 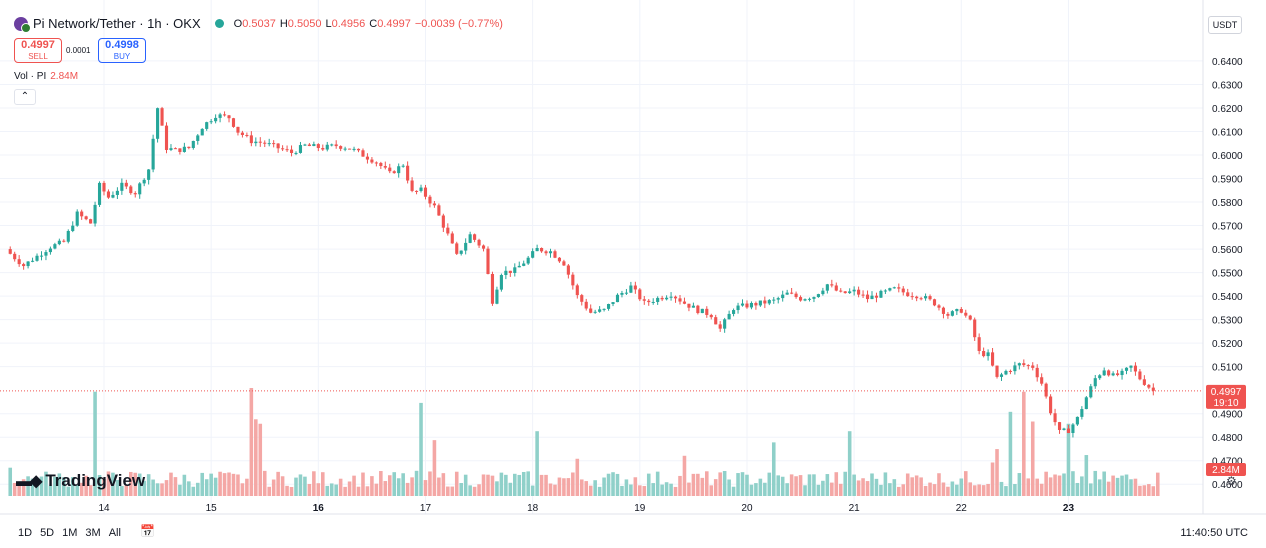 What do you see at coordinates (78, 50) in the screenshot?
I see `spread-value: 0.0001` at bounding box center [78, 50].